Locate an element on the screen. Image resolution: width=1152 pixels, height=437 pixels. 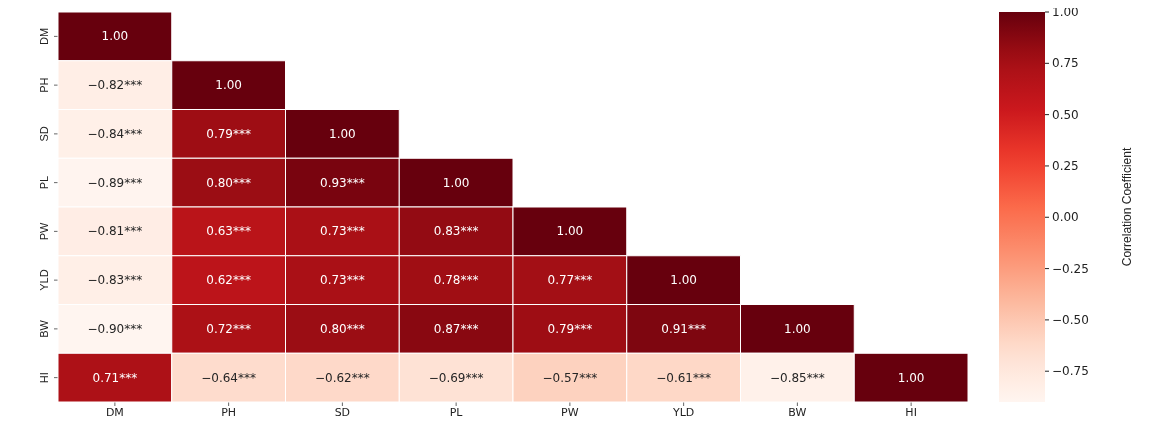
data-label: 0.62*** is located at coordinates (228, 280).